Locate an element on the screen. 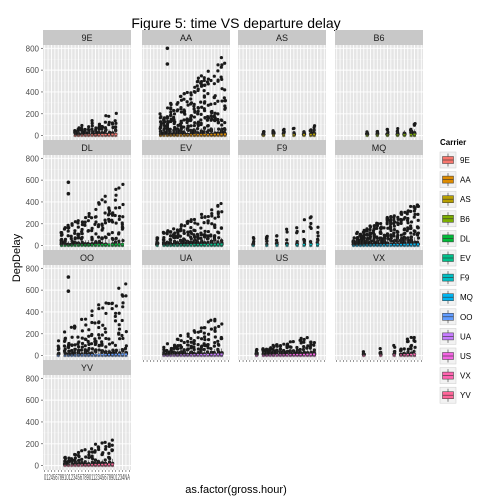 Image resolution: width=504 pixels, height=504 pixels. y-tick-label: 800 is located at coordinates (33, 268).